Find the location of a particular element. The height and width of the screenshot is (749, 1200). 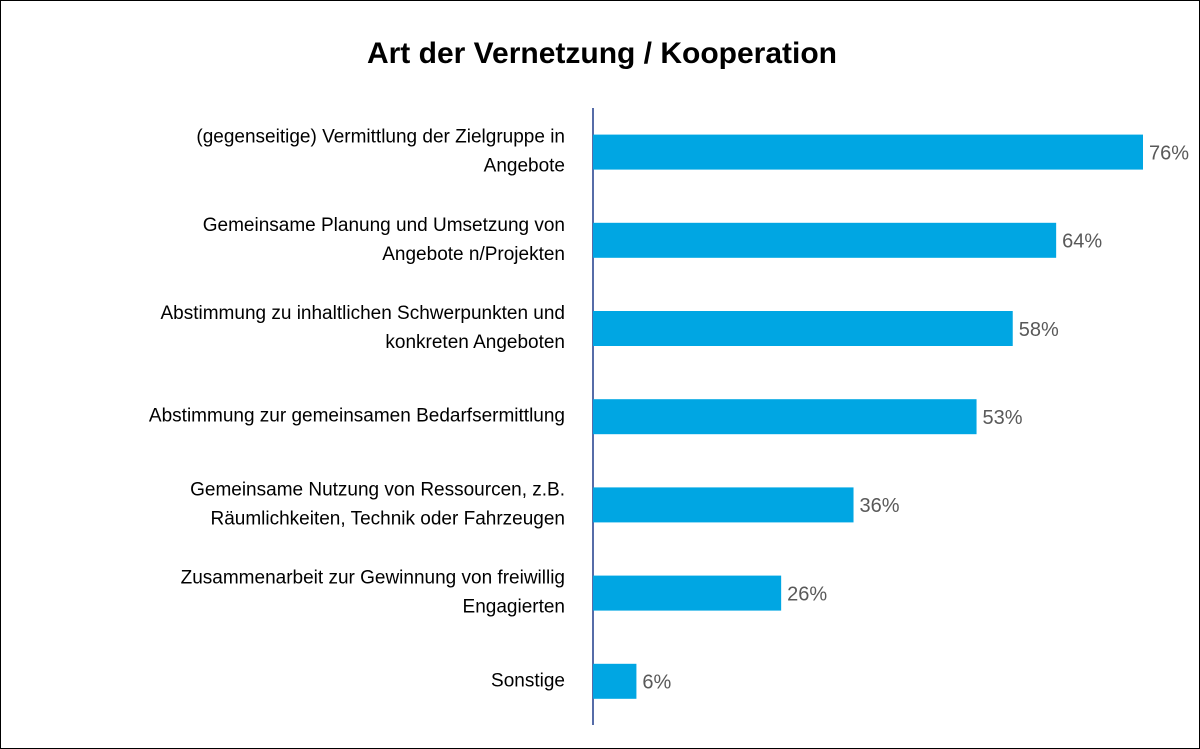

value-label: 36% is located at coordinates (880, 506).